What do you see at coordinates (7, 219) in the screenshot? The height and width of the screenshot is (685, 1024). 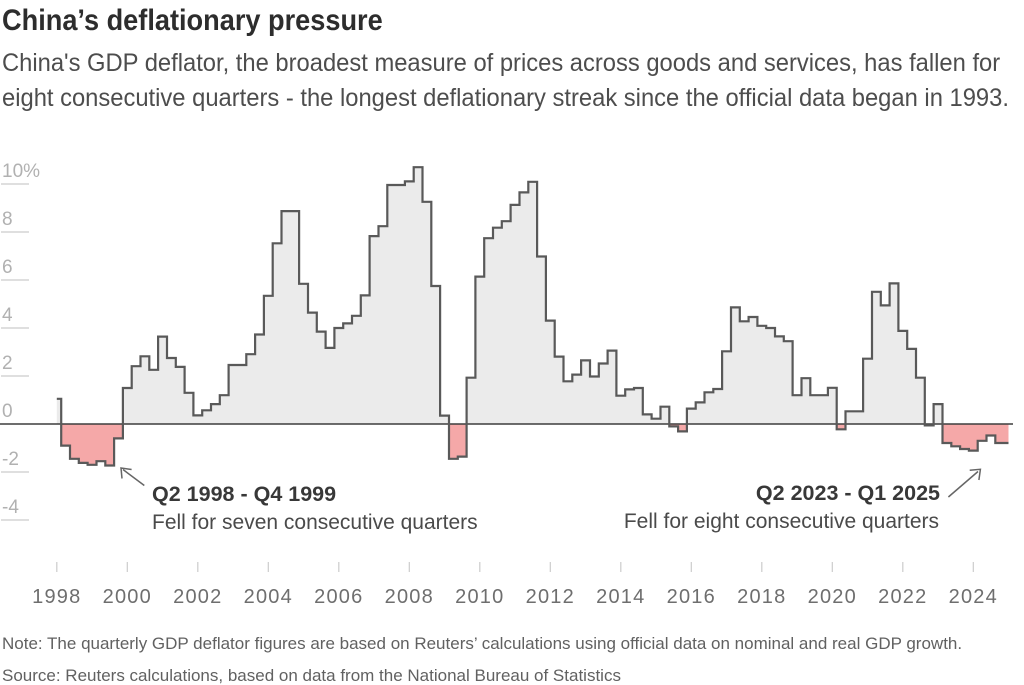 I see `svg-text: 8` at bounding box center [7, 219].